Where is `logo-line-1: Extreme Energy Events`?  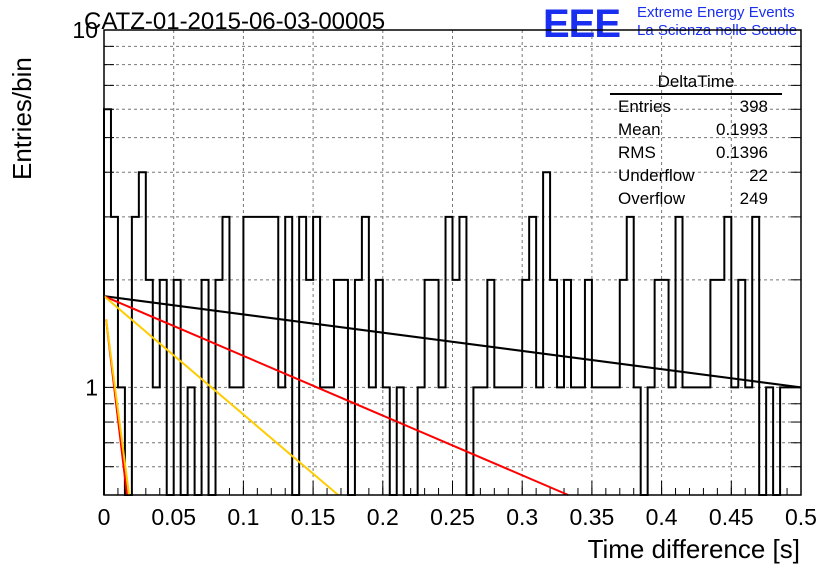 logo-line-1: Extreme Energy Events is located at coordinates (716, 12).